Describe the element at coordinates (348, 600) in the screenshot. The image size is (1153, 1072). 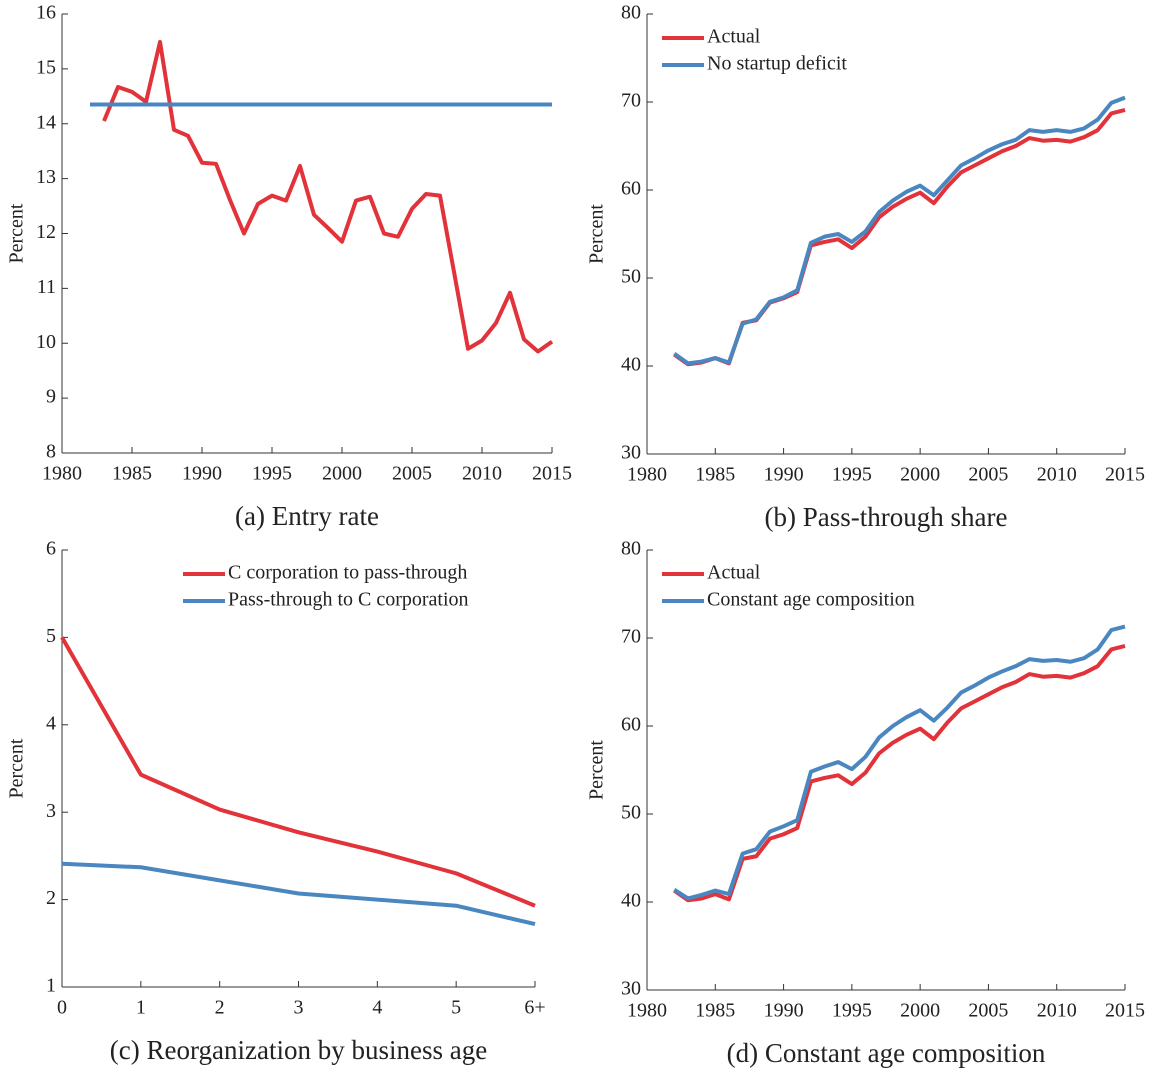
I see `legend-label: Pass-through to C corporation` at that location.